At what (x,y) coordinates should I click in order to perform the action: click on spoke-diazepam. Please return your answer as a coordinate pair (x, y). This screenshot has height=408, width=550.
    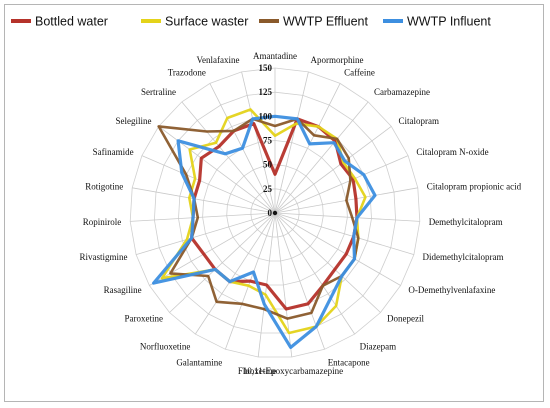
    Looking at the image, I should click on (315, 273).